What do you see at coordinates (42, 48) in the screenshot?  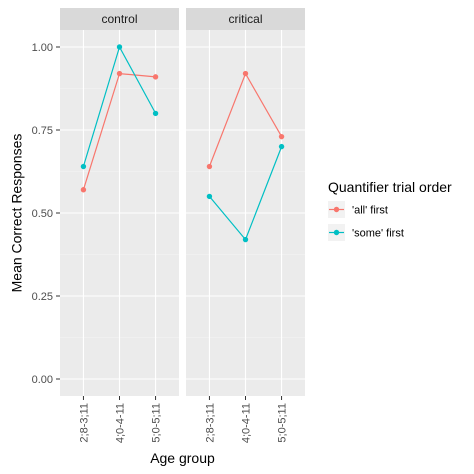 I see `y-tick-label: 1.00` at bounding box center [42, 48].